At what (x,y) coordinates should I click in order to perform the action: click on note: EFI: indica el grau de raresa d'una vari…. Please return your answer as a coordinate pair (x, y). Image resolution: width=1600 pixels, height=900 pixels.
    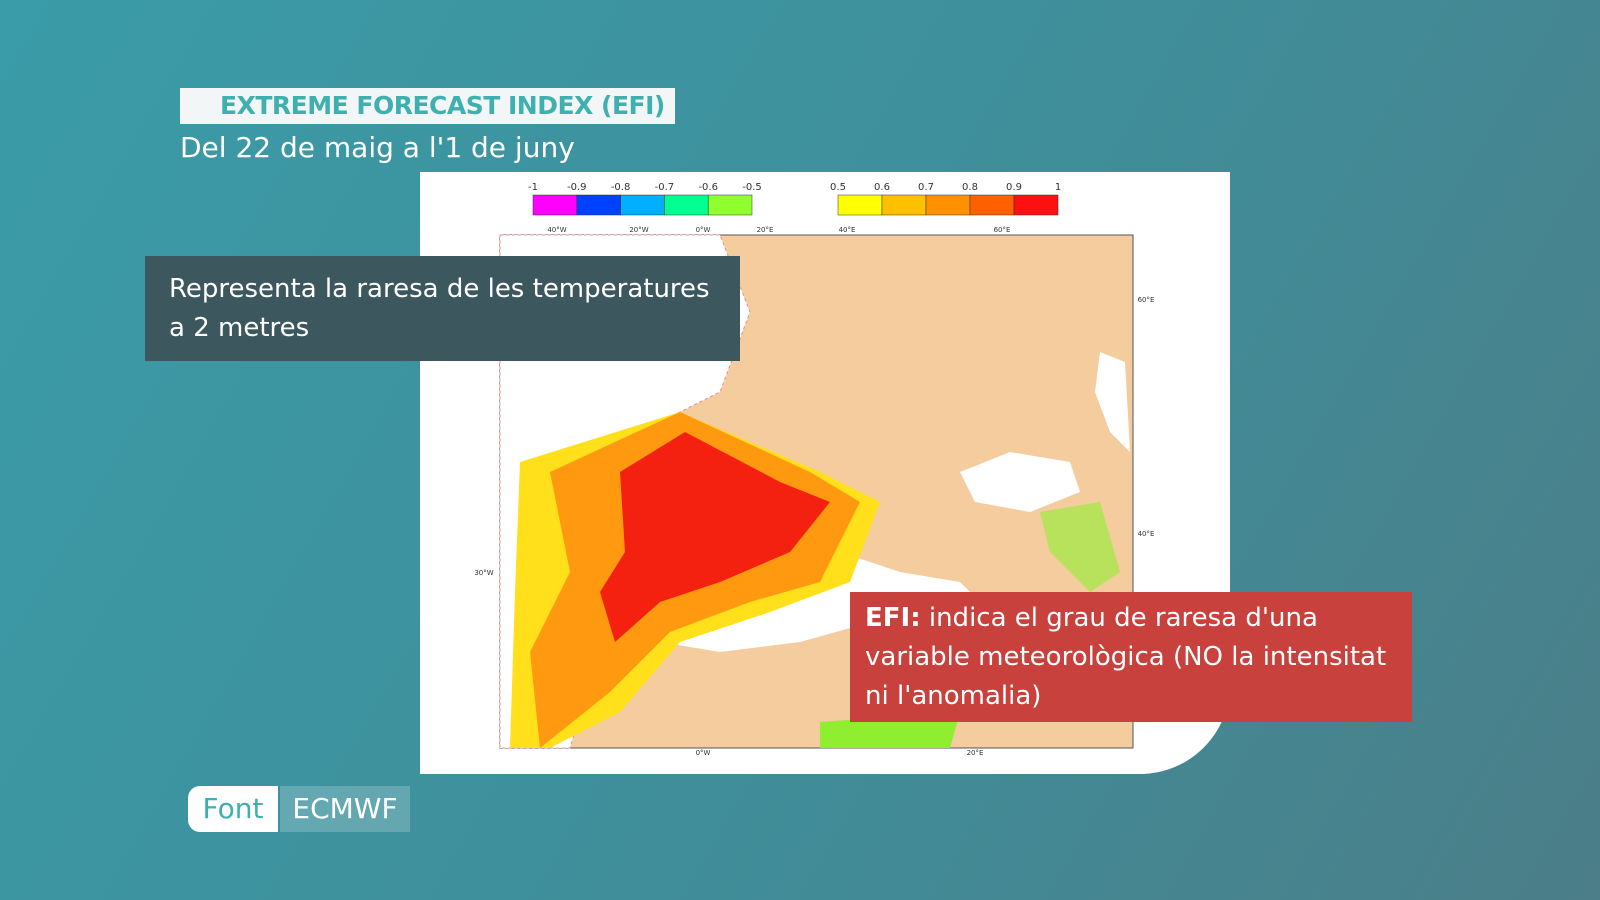
    Looking at the image, I should click on (1131, 657).